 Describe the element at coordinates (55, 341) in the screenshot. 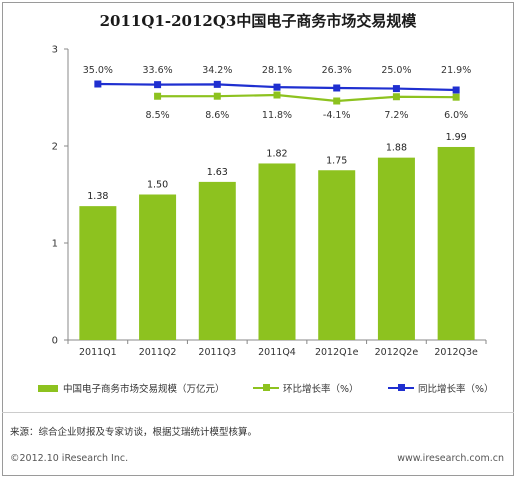

I see `y-tick-label: 0` at that location.